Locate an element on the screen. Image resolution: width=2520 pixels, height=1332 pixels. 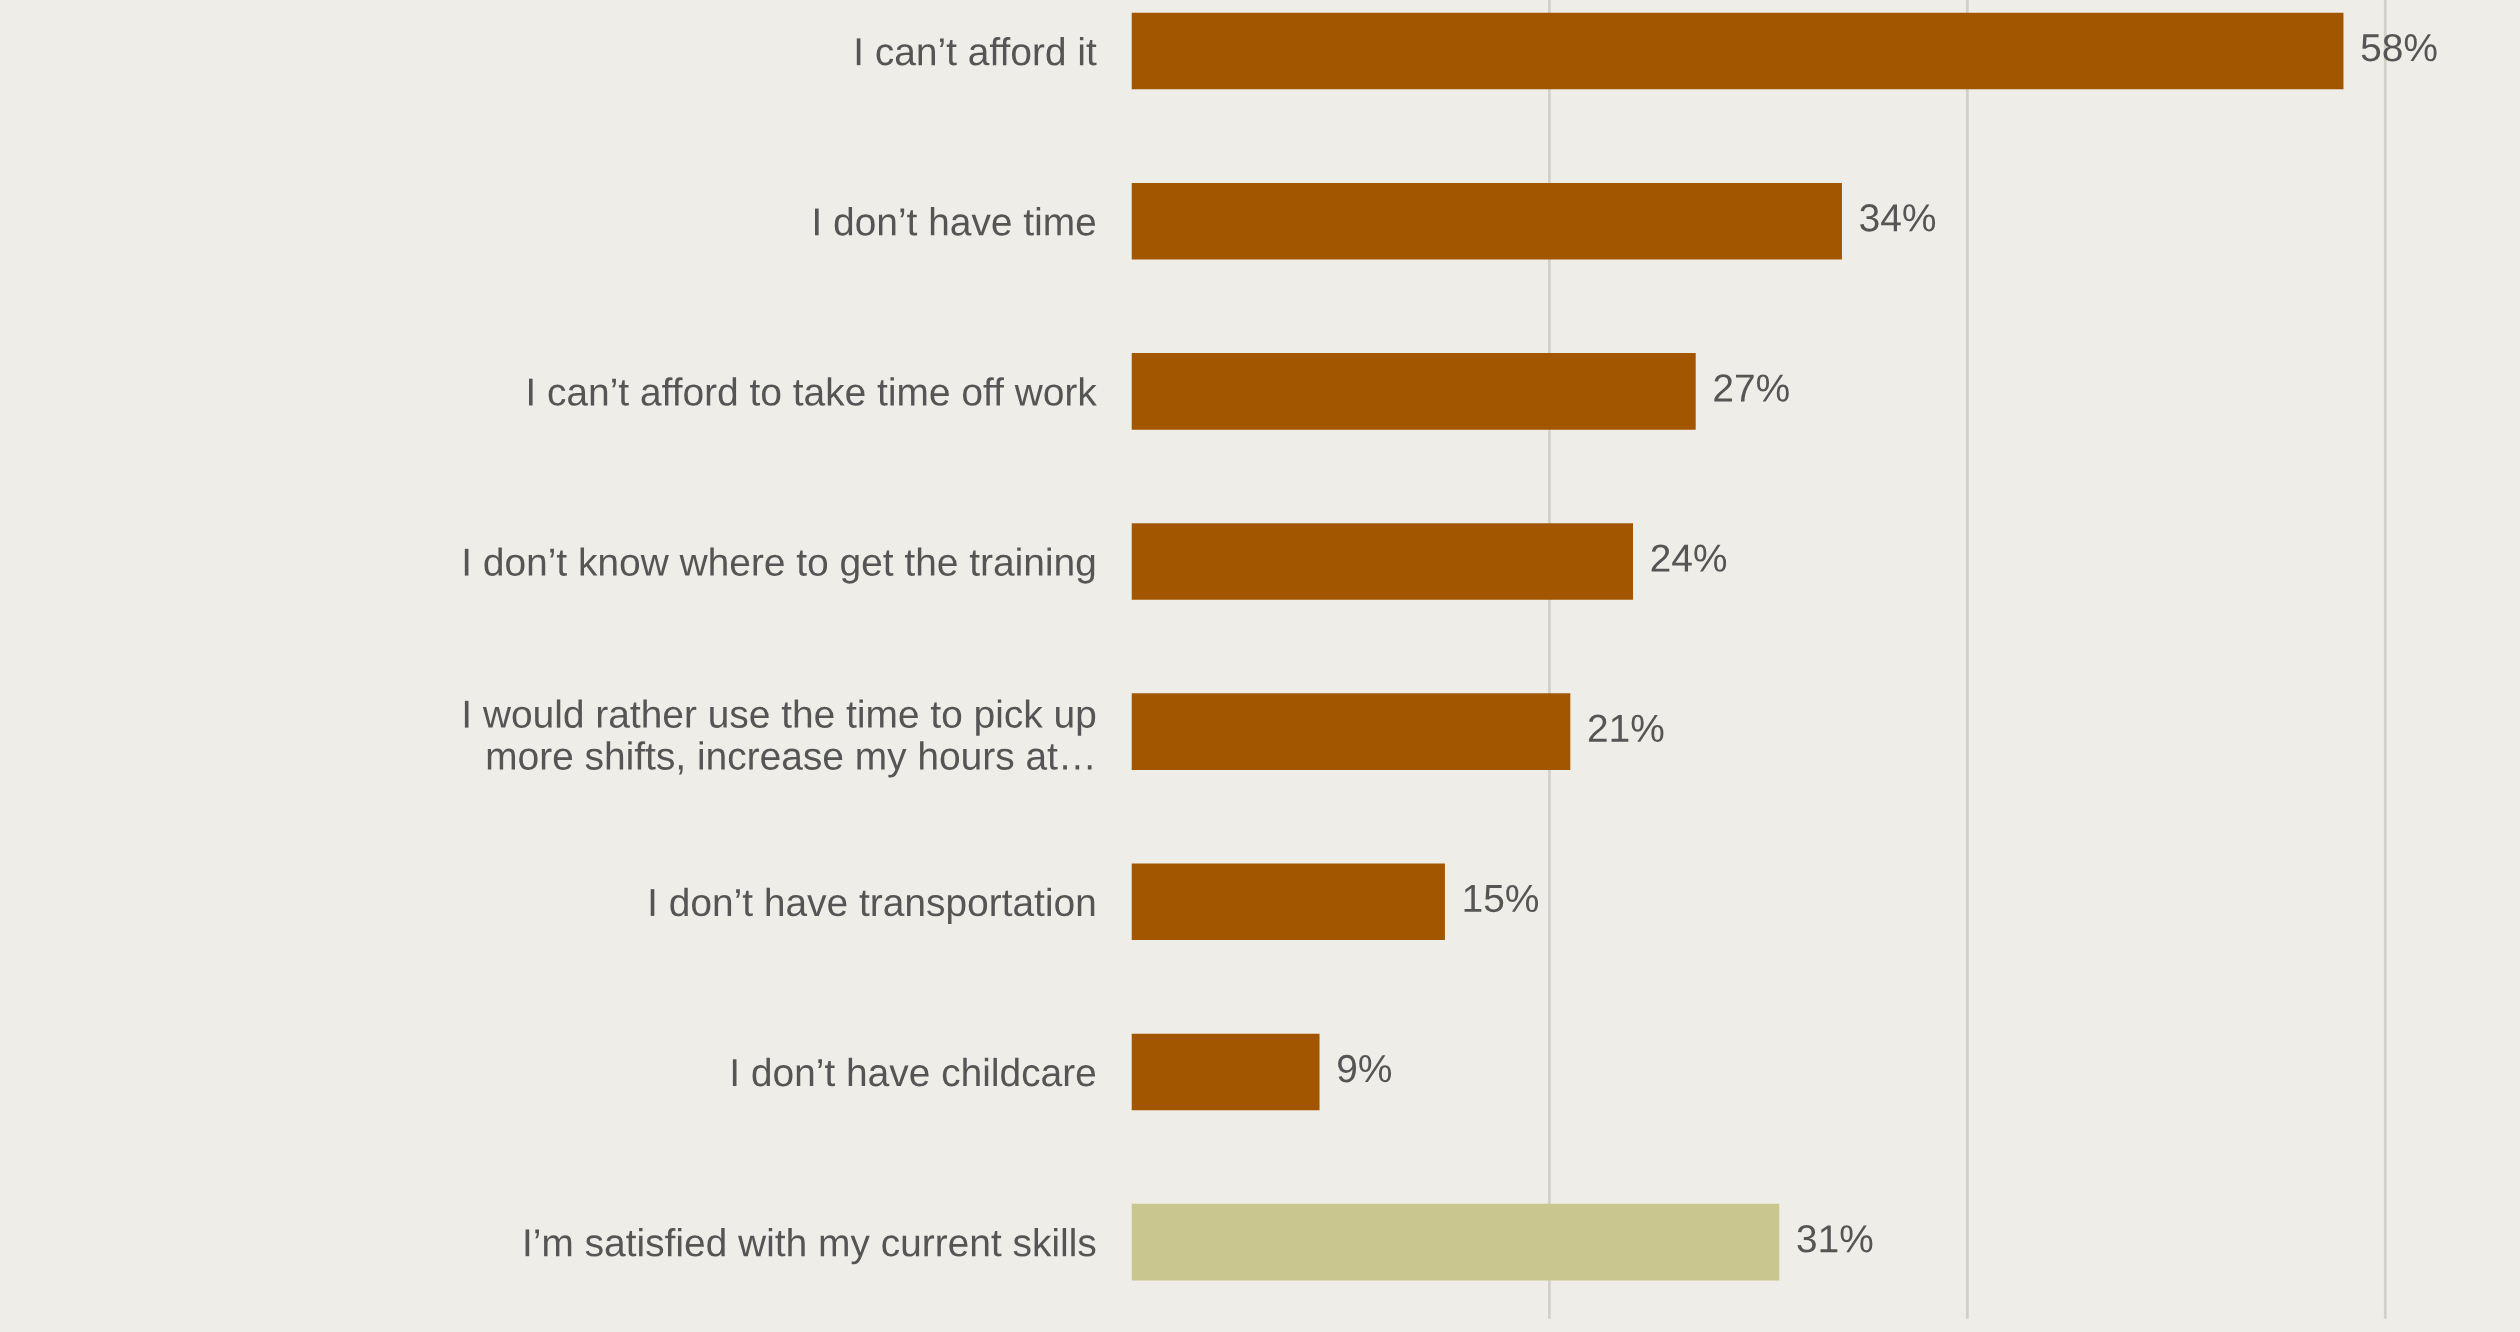
data-label: 27% is located at coordinates (1751, 388).